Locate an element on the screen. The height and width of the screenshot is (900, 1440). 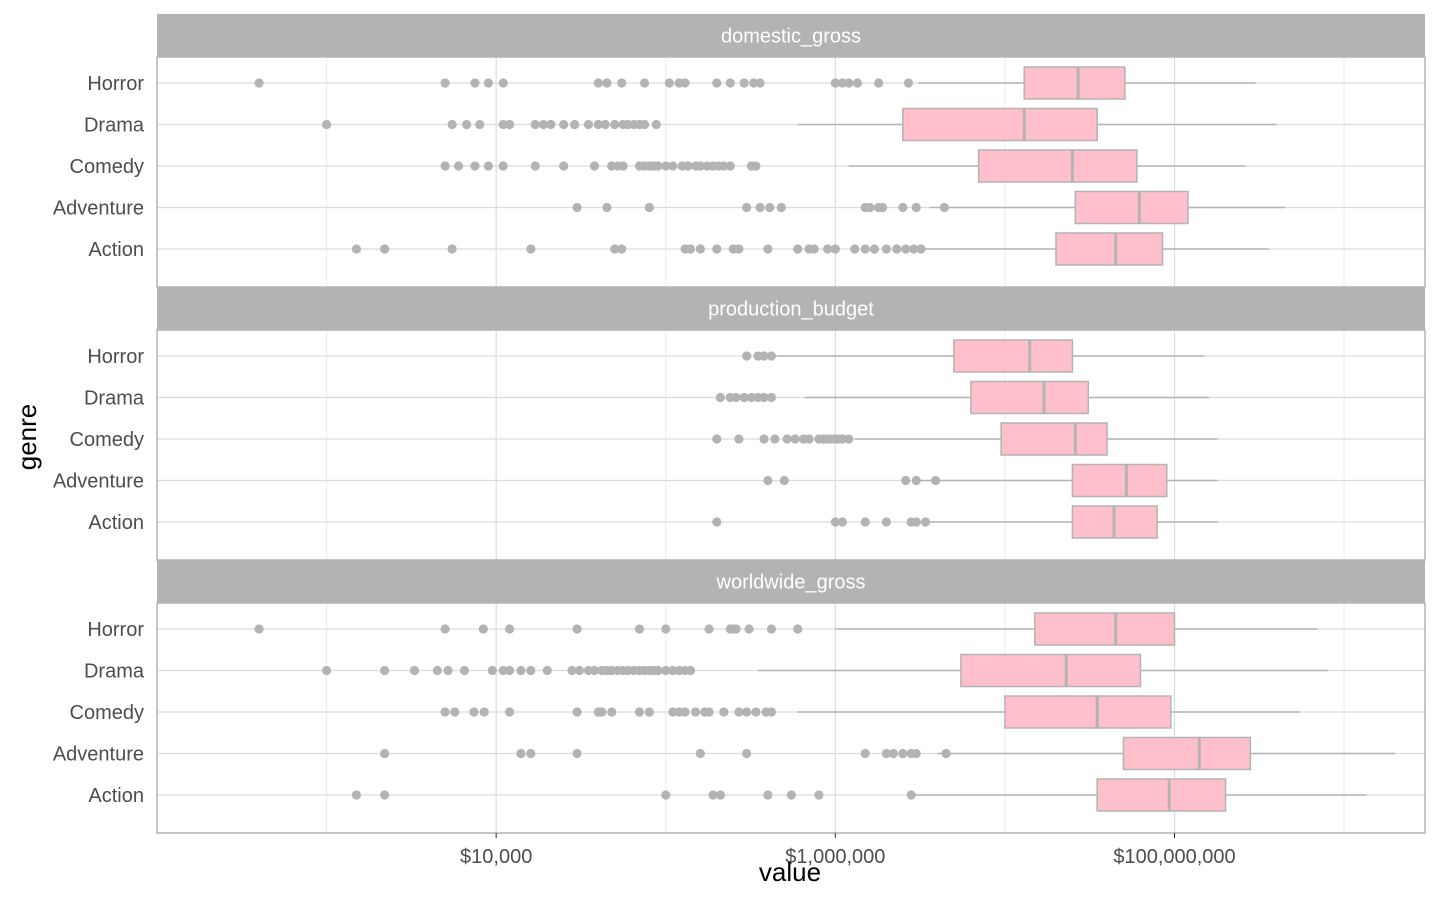
x-axis-title: value is located at coordinates (790, 872).